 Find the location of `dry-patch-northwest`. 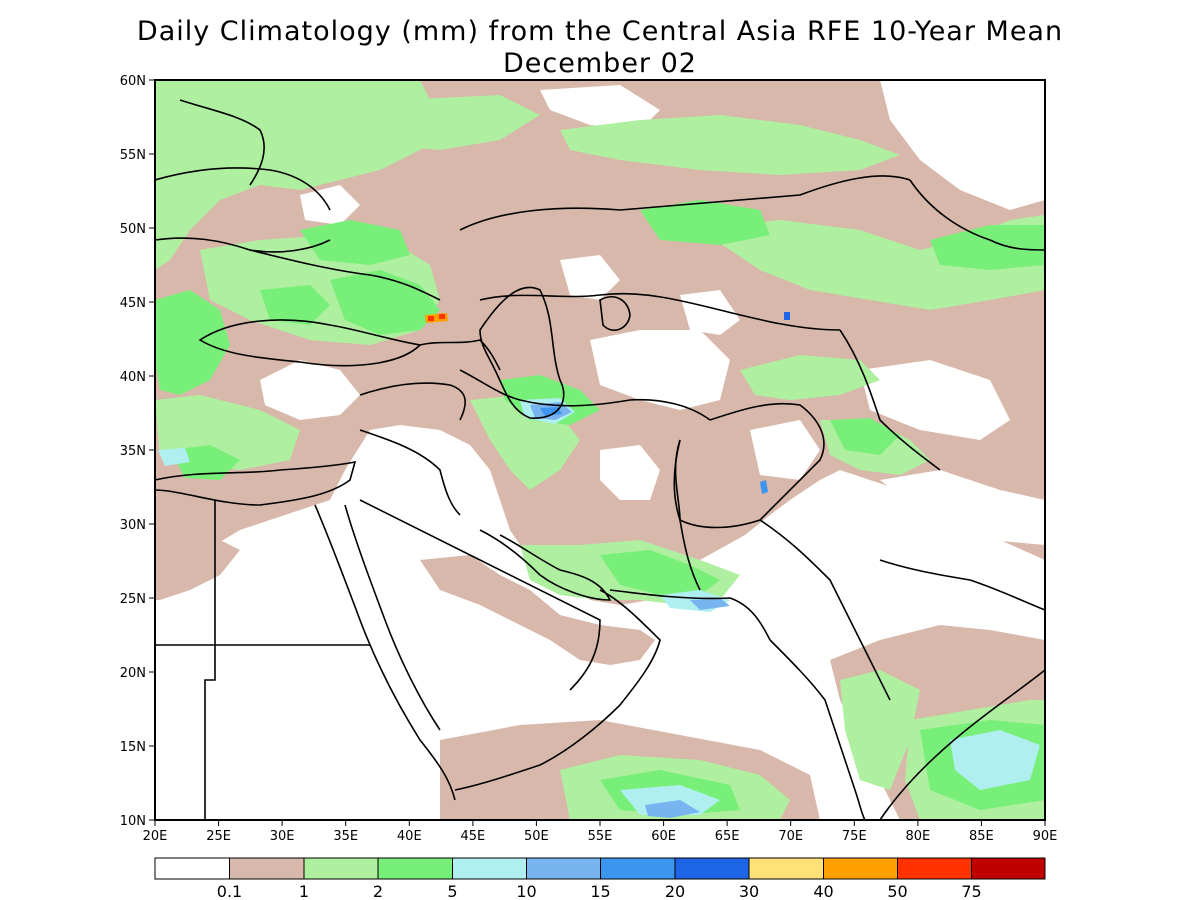

dry-patch-northwest is located at coordinates (330, 205).